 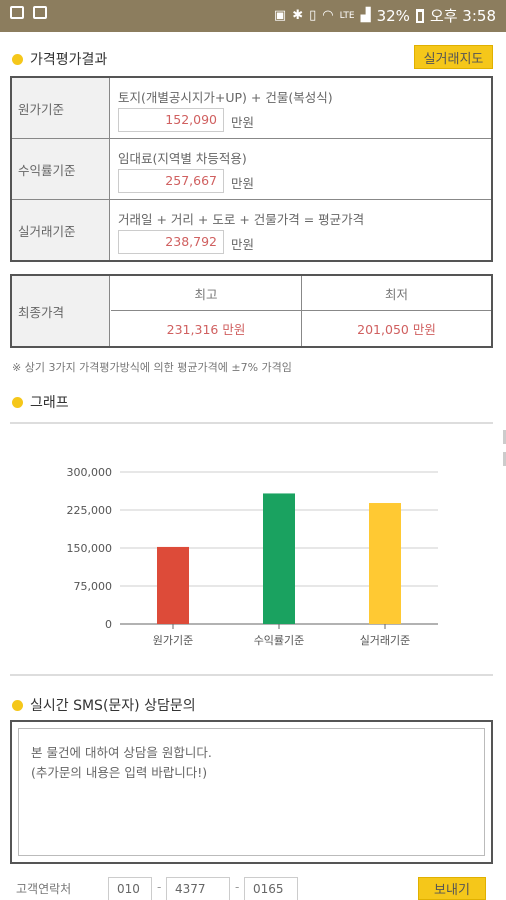 I want to click on sms-message-textarea: 본 물건에 대하여 상담을 원합니다. (추가문의 내용은 입력 바랍니다!), so click(x=251, y=792).